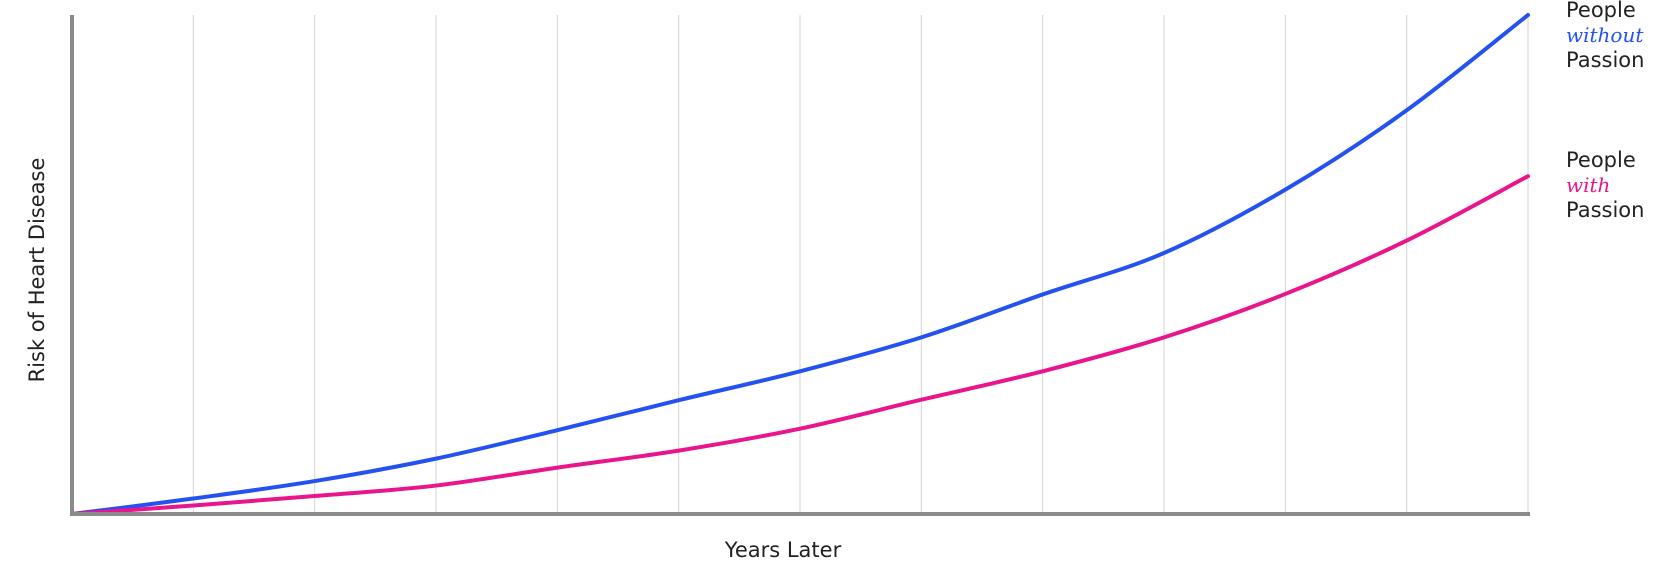  Describe the element at coordinates (783, 550) in the screenshot. I see `x-axis-title: Years Later` at that location.